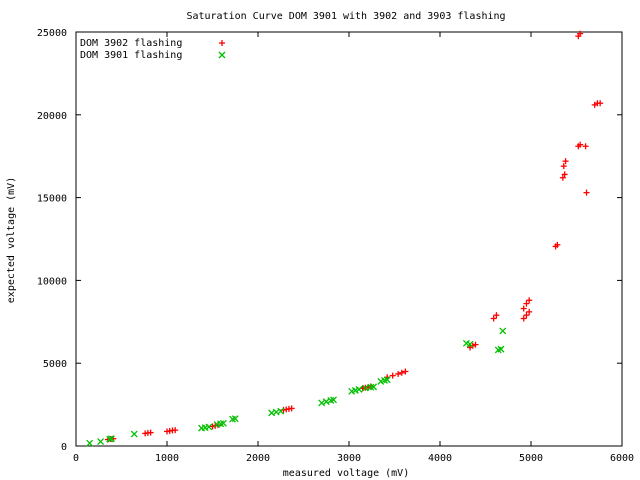  Describe the element at coordinates (55, 364) in the screenshot. I see `y-tick-label: 5000` at that location.